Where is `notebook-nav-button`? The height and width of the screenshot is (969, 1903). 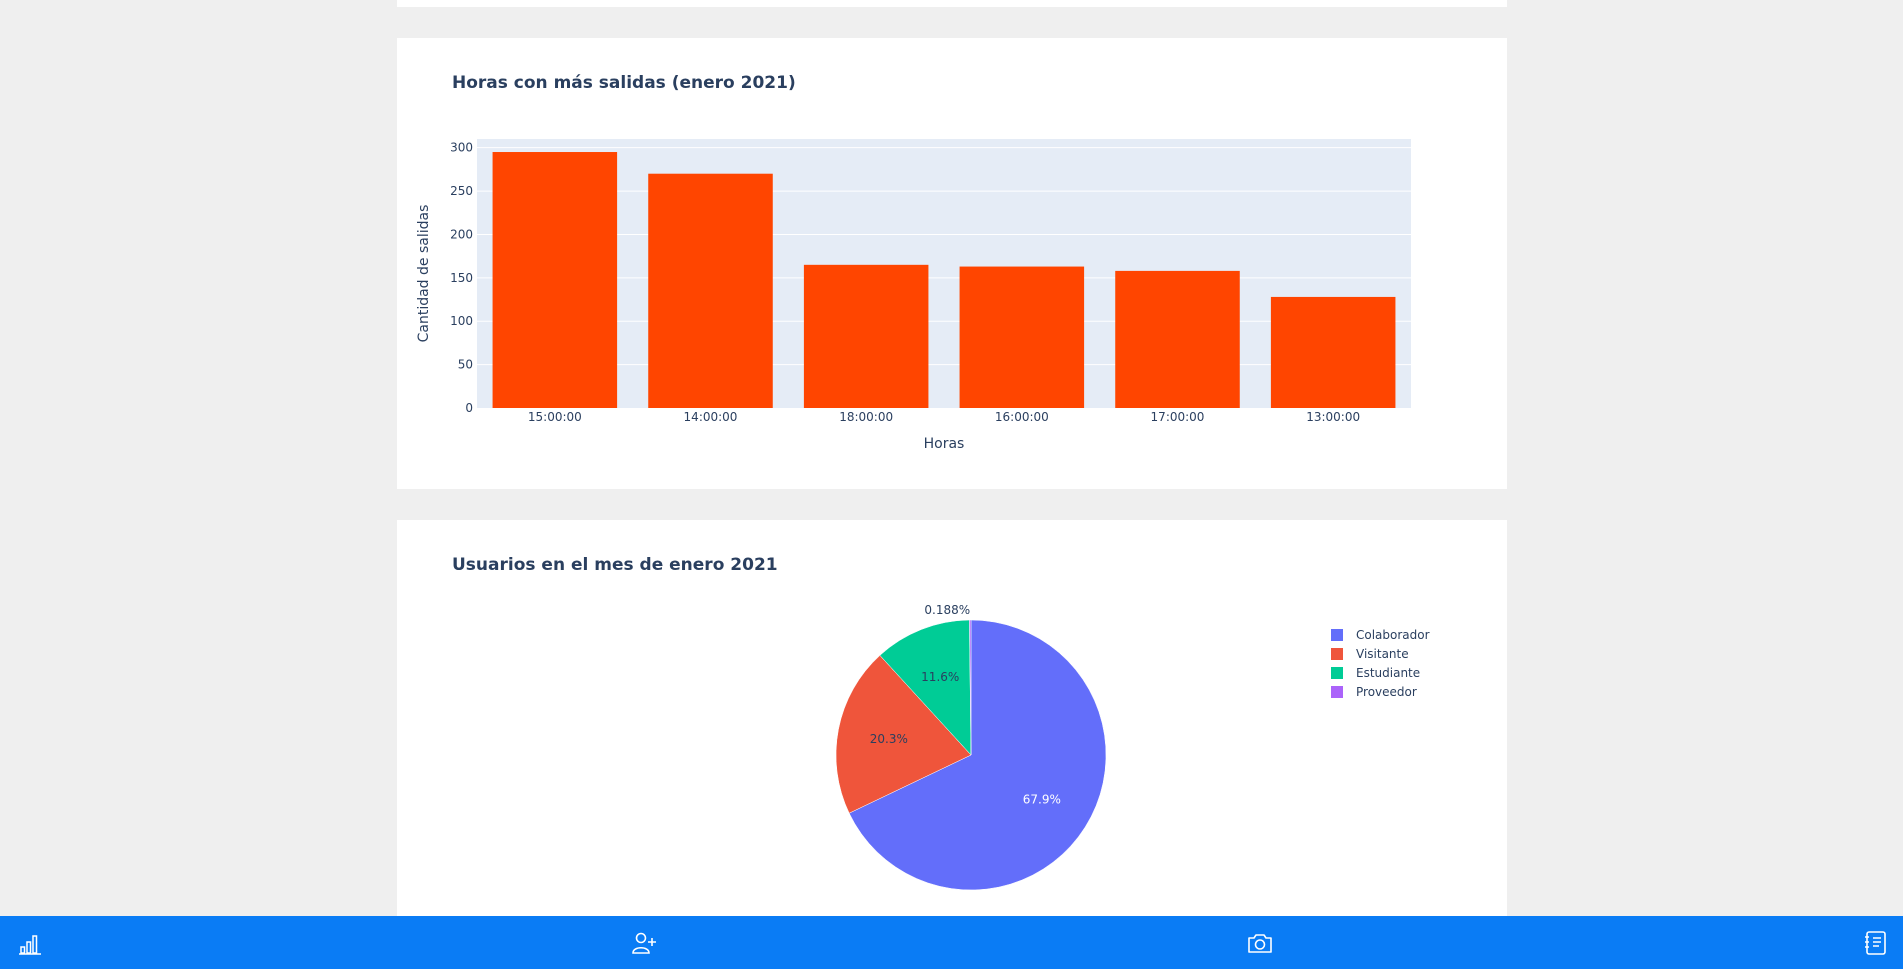 notebook-nav-button is located at coordinates (1874, 942).